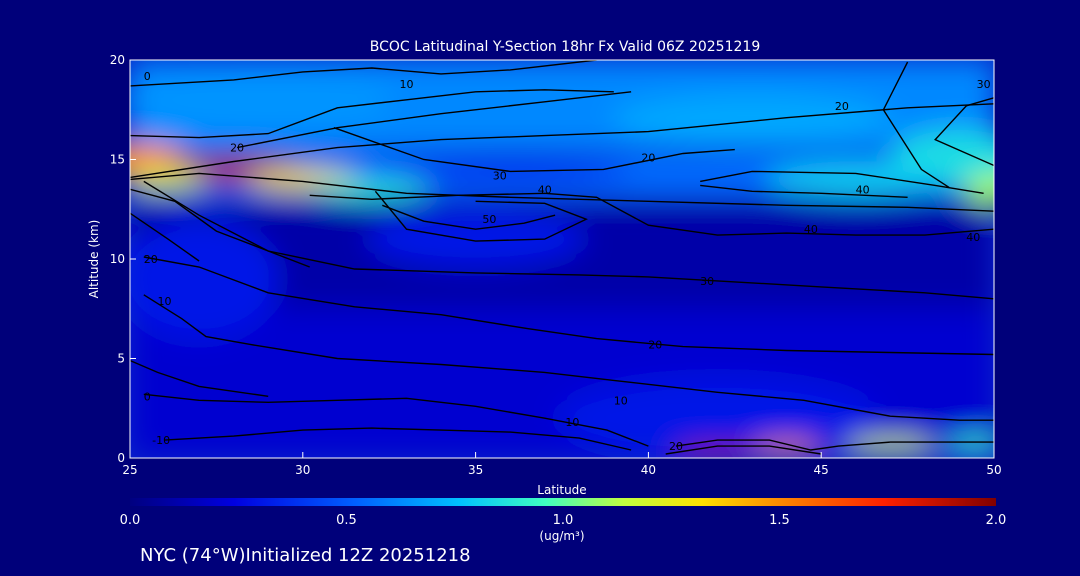 The height and width of the screenshot is (576, 1080). I want to click on colorbar-tick-label: 0.0, so click(130, 520).